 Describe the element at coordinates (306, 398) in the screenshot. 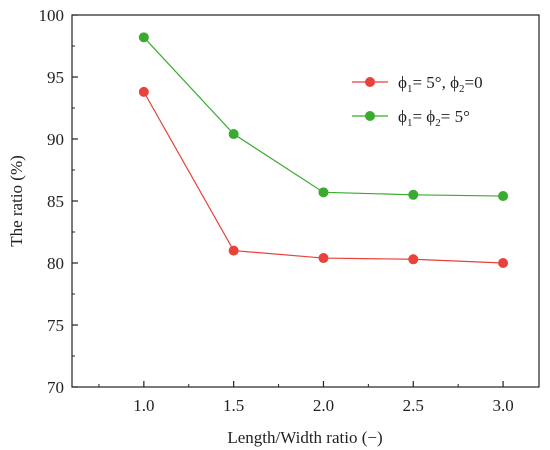

I see `x-axis-ticks: 1.0 1.5 2.0 2.5 3.0` at that location.